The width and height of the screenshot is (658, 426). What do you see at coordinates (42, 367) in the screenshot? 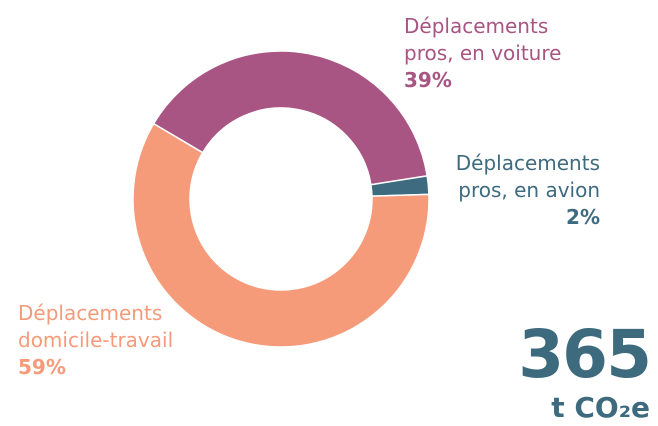
I see `value-label: 59%` at bounding box center [42, 367].